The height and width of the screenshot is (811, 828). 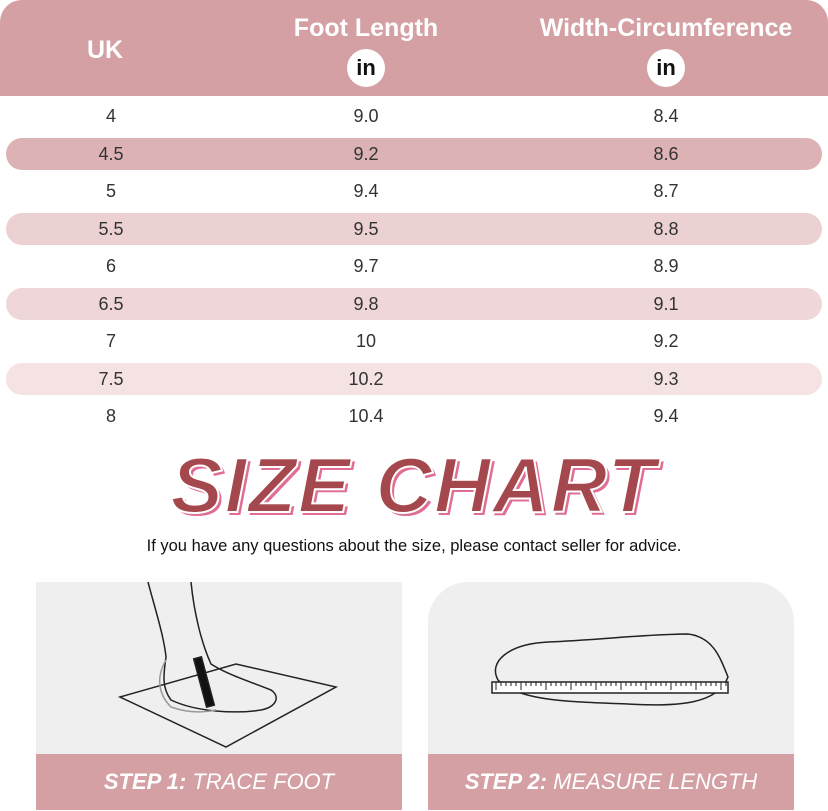 I want to click on header-uk: UK, so click(x=105, y=50).